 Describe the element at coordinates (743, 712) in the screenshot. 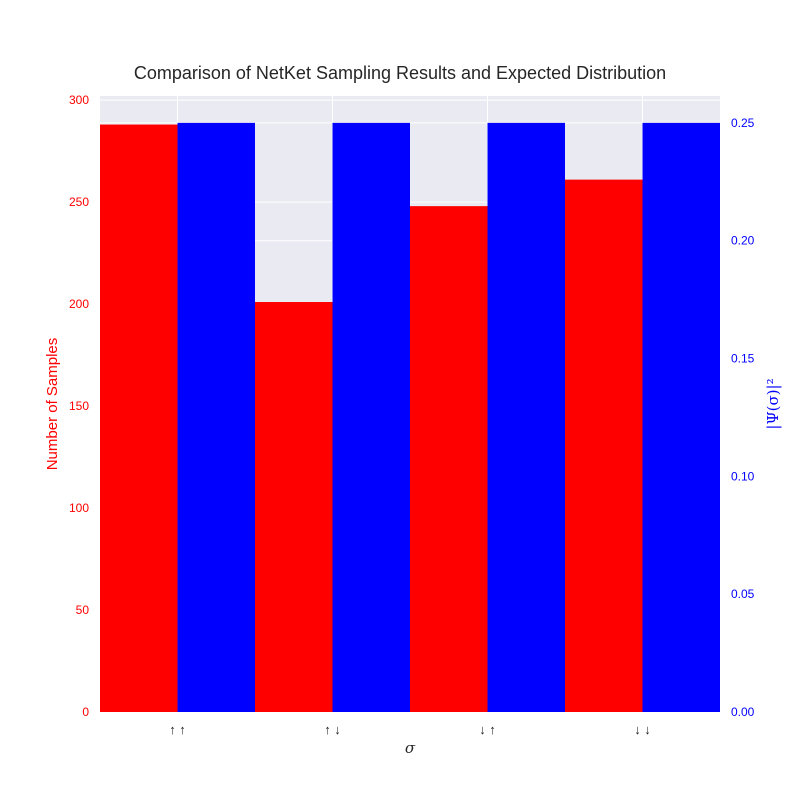

I see `y-tick-right: 0.00` at that location.